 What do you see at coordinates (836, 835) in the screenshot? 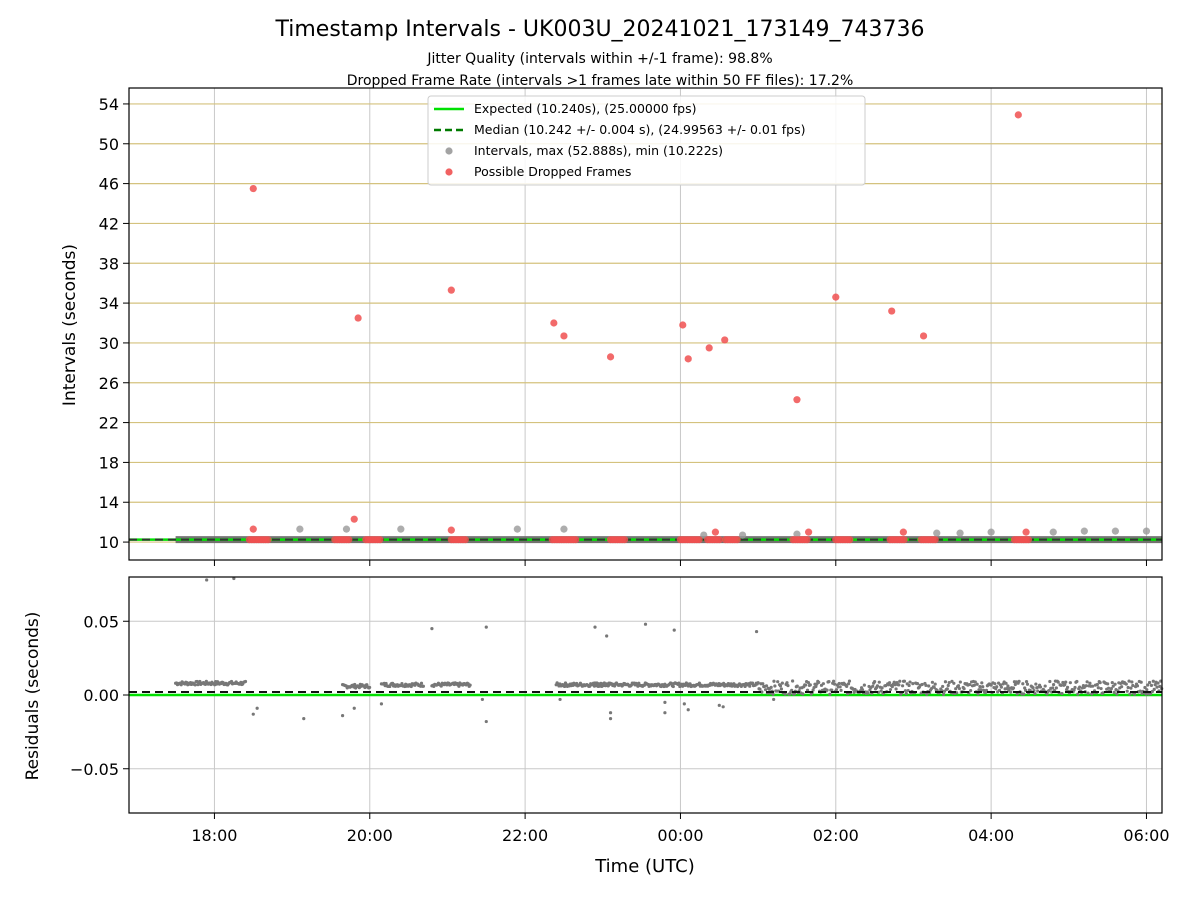
I see `x-tick-label: 02:00` at bounding box center [836, 835].